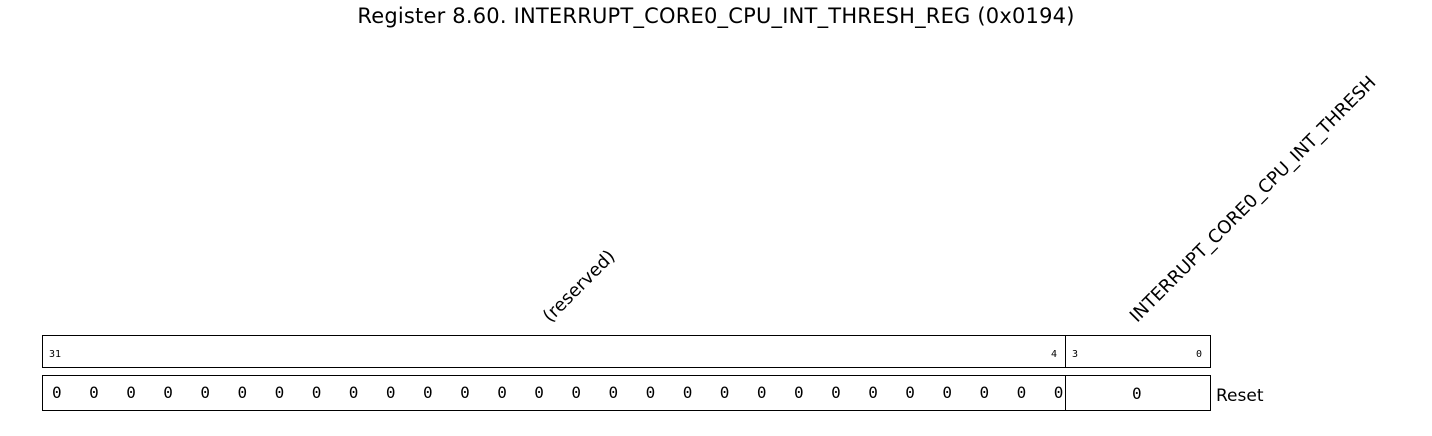 The image size is (1432, 436). What do you see at coordinates (910, 392) in the screenshot?
I see `reset-bit-8: 0` at bounding box center [910, 392].